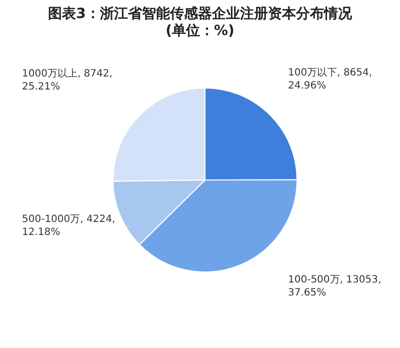 The image size is (400, 348). I want to click on slice-label: 500-1000万, 4224, 12.18%, so click(69, 226).